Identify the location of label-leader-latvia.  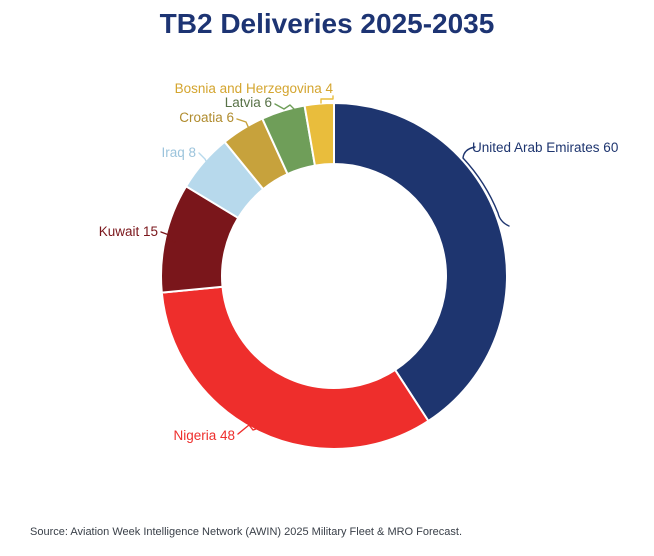
(285, 107).